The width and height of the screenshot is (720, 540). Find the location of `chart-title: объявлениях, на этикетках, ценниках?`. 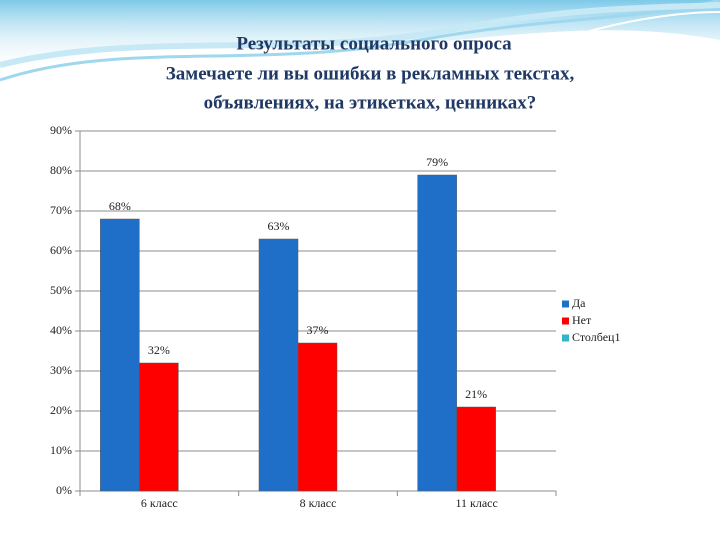

chart-title: объявлениях, на этикетках, ценниках? is located at coordinates (370, 102).